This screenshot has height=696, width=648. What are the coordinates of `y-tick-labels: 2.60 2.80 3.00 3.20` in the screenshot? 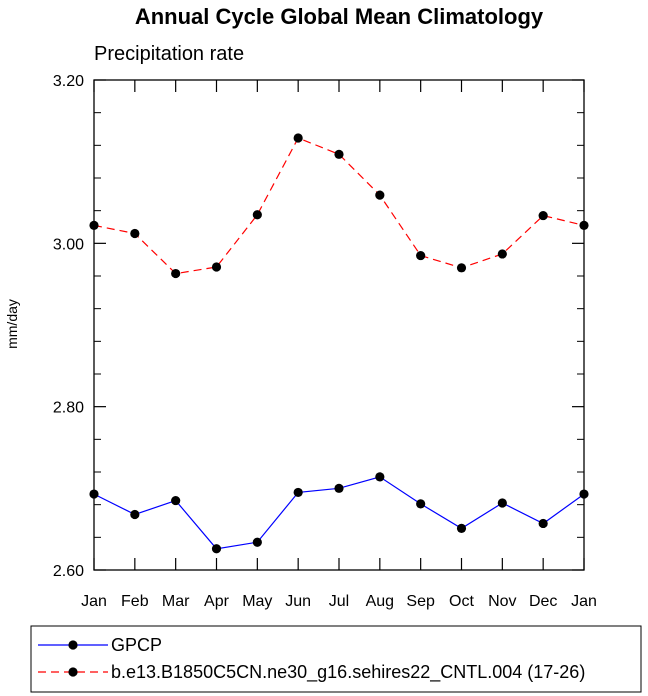 It's located at (68, 326).